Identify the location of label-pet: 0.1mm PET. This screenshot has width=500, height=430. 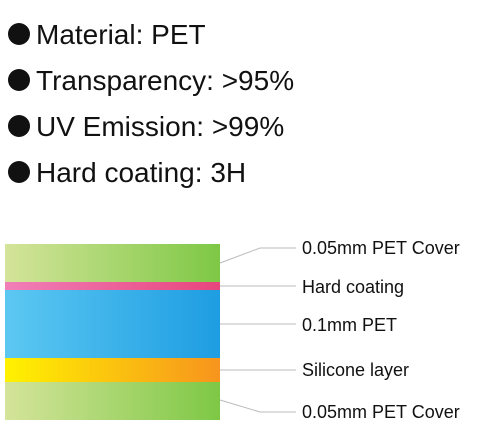
(350, 325).